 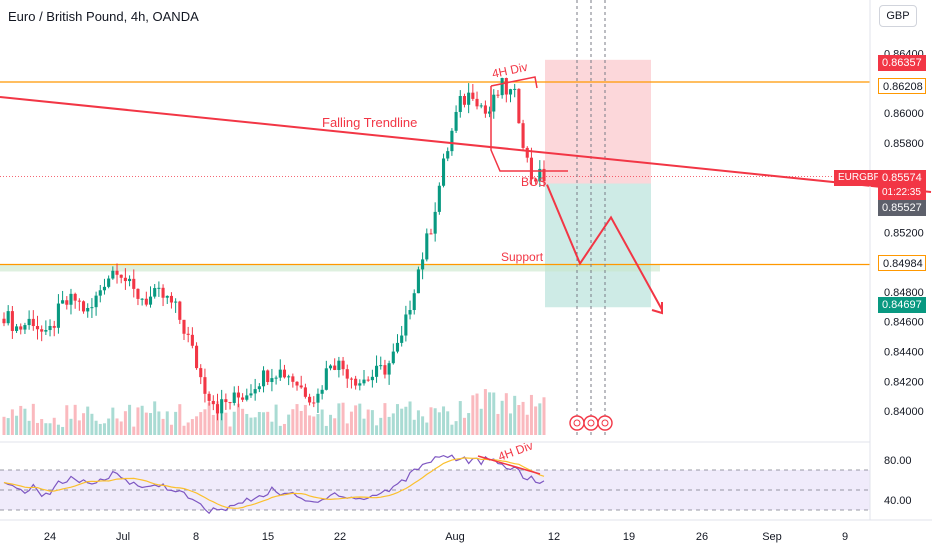 What do you see at coordinates (904, 353) in the screenshot?
I see `price-tick-label: 0.84400` at bounding box center [904, 353].